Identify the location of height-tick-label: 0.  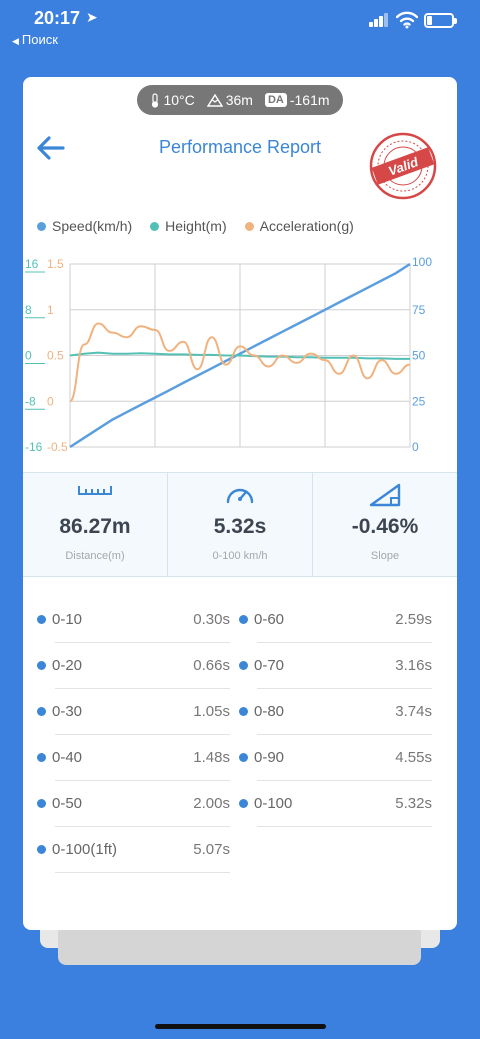
(28, 356).